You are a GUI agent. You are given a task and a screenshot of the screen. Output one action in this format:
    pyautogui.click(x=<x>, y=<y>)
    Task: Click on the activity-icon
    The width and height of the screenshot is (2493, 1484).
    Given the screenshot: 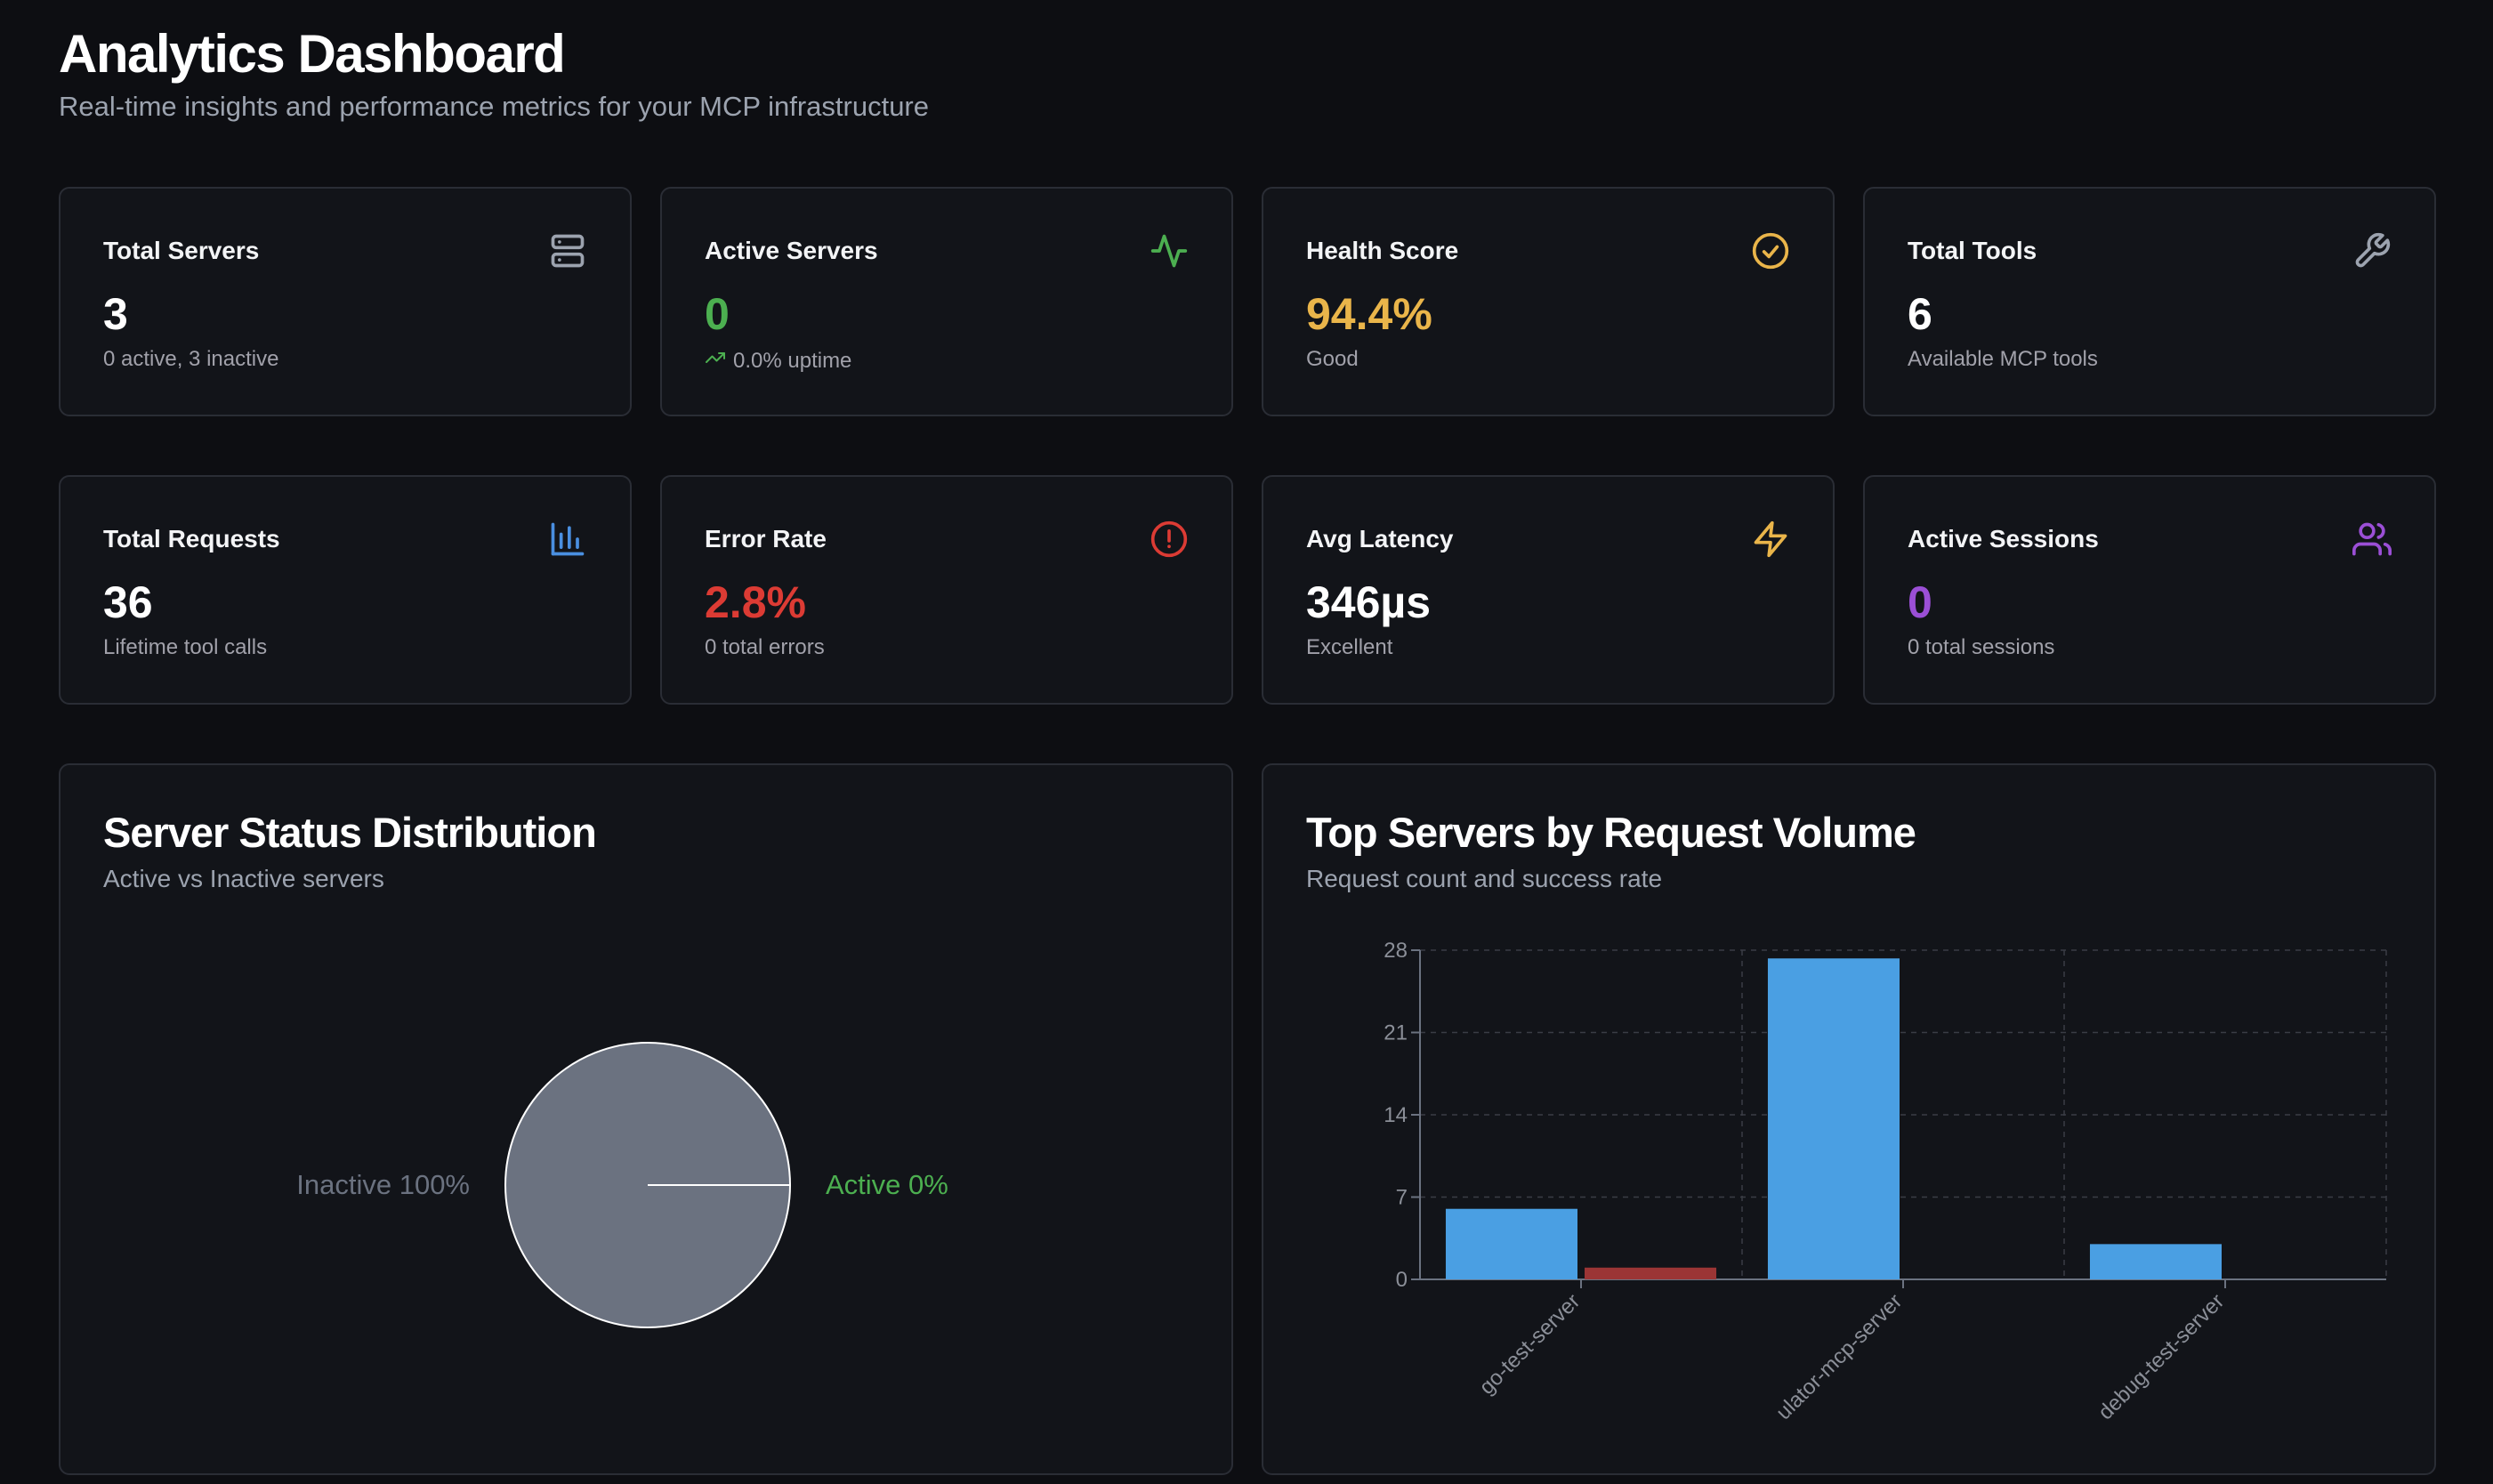 What is the action you would take?
    pyautogui.click(x=1169, y=250)
    